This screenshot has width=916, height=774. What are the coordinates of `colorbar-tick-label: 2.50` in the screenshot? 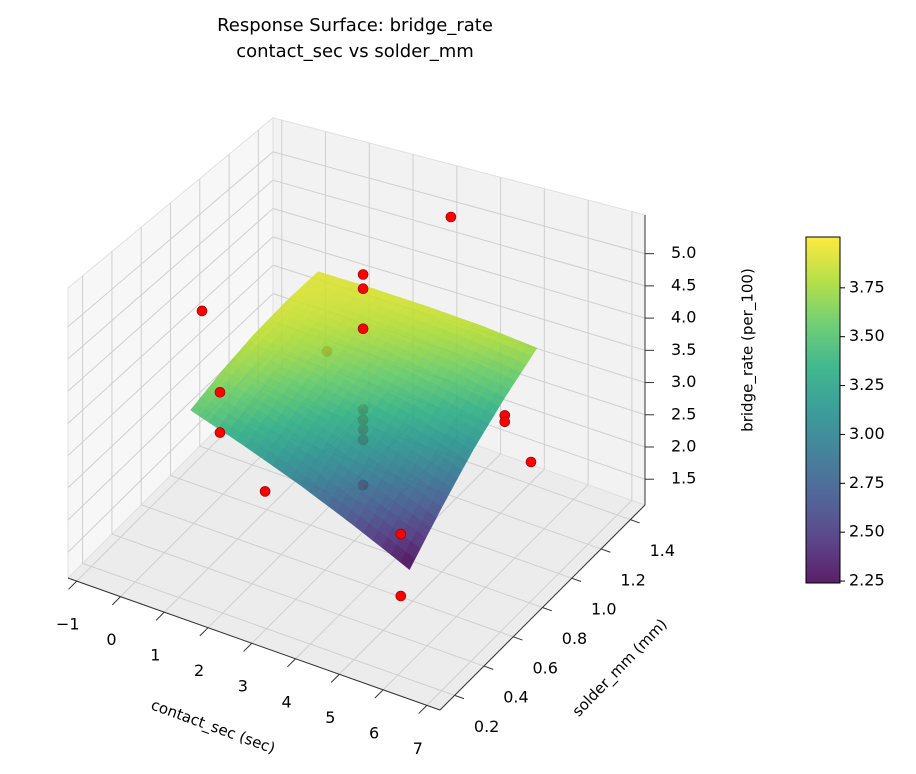 It's located at (867, 531).